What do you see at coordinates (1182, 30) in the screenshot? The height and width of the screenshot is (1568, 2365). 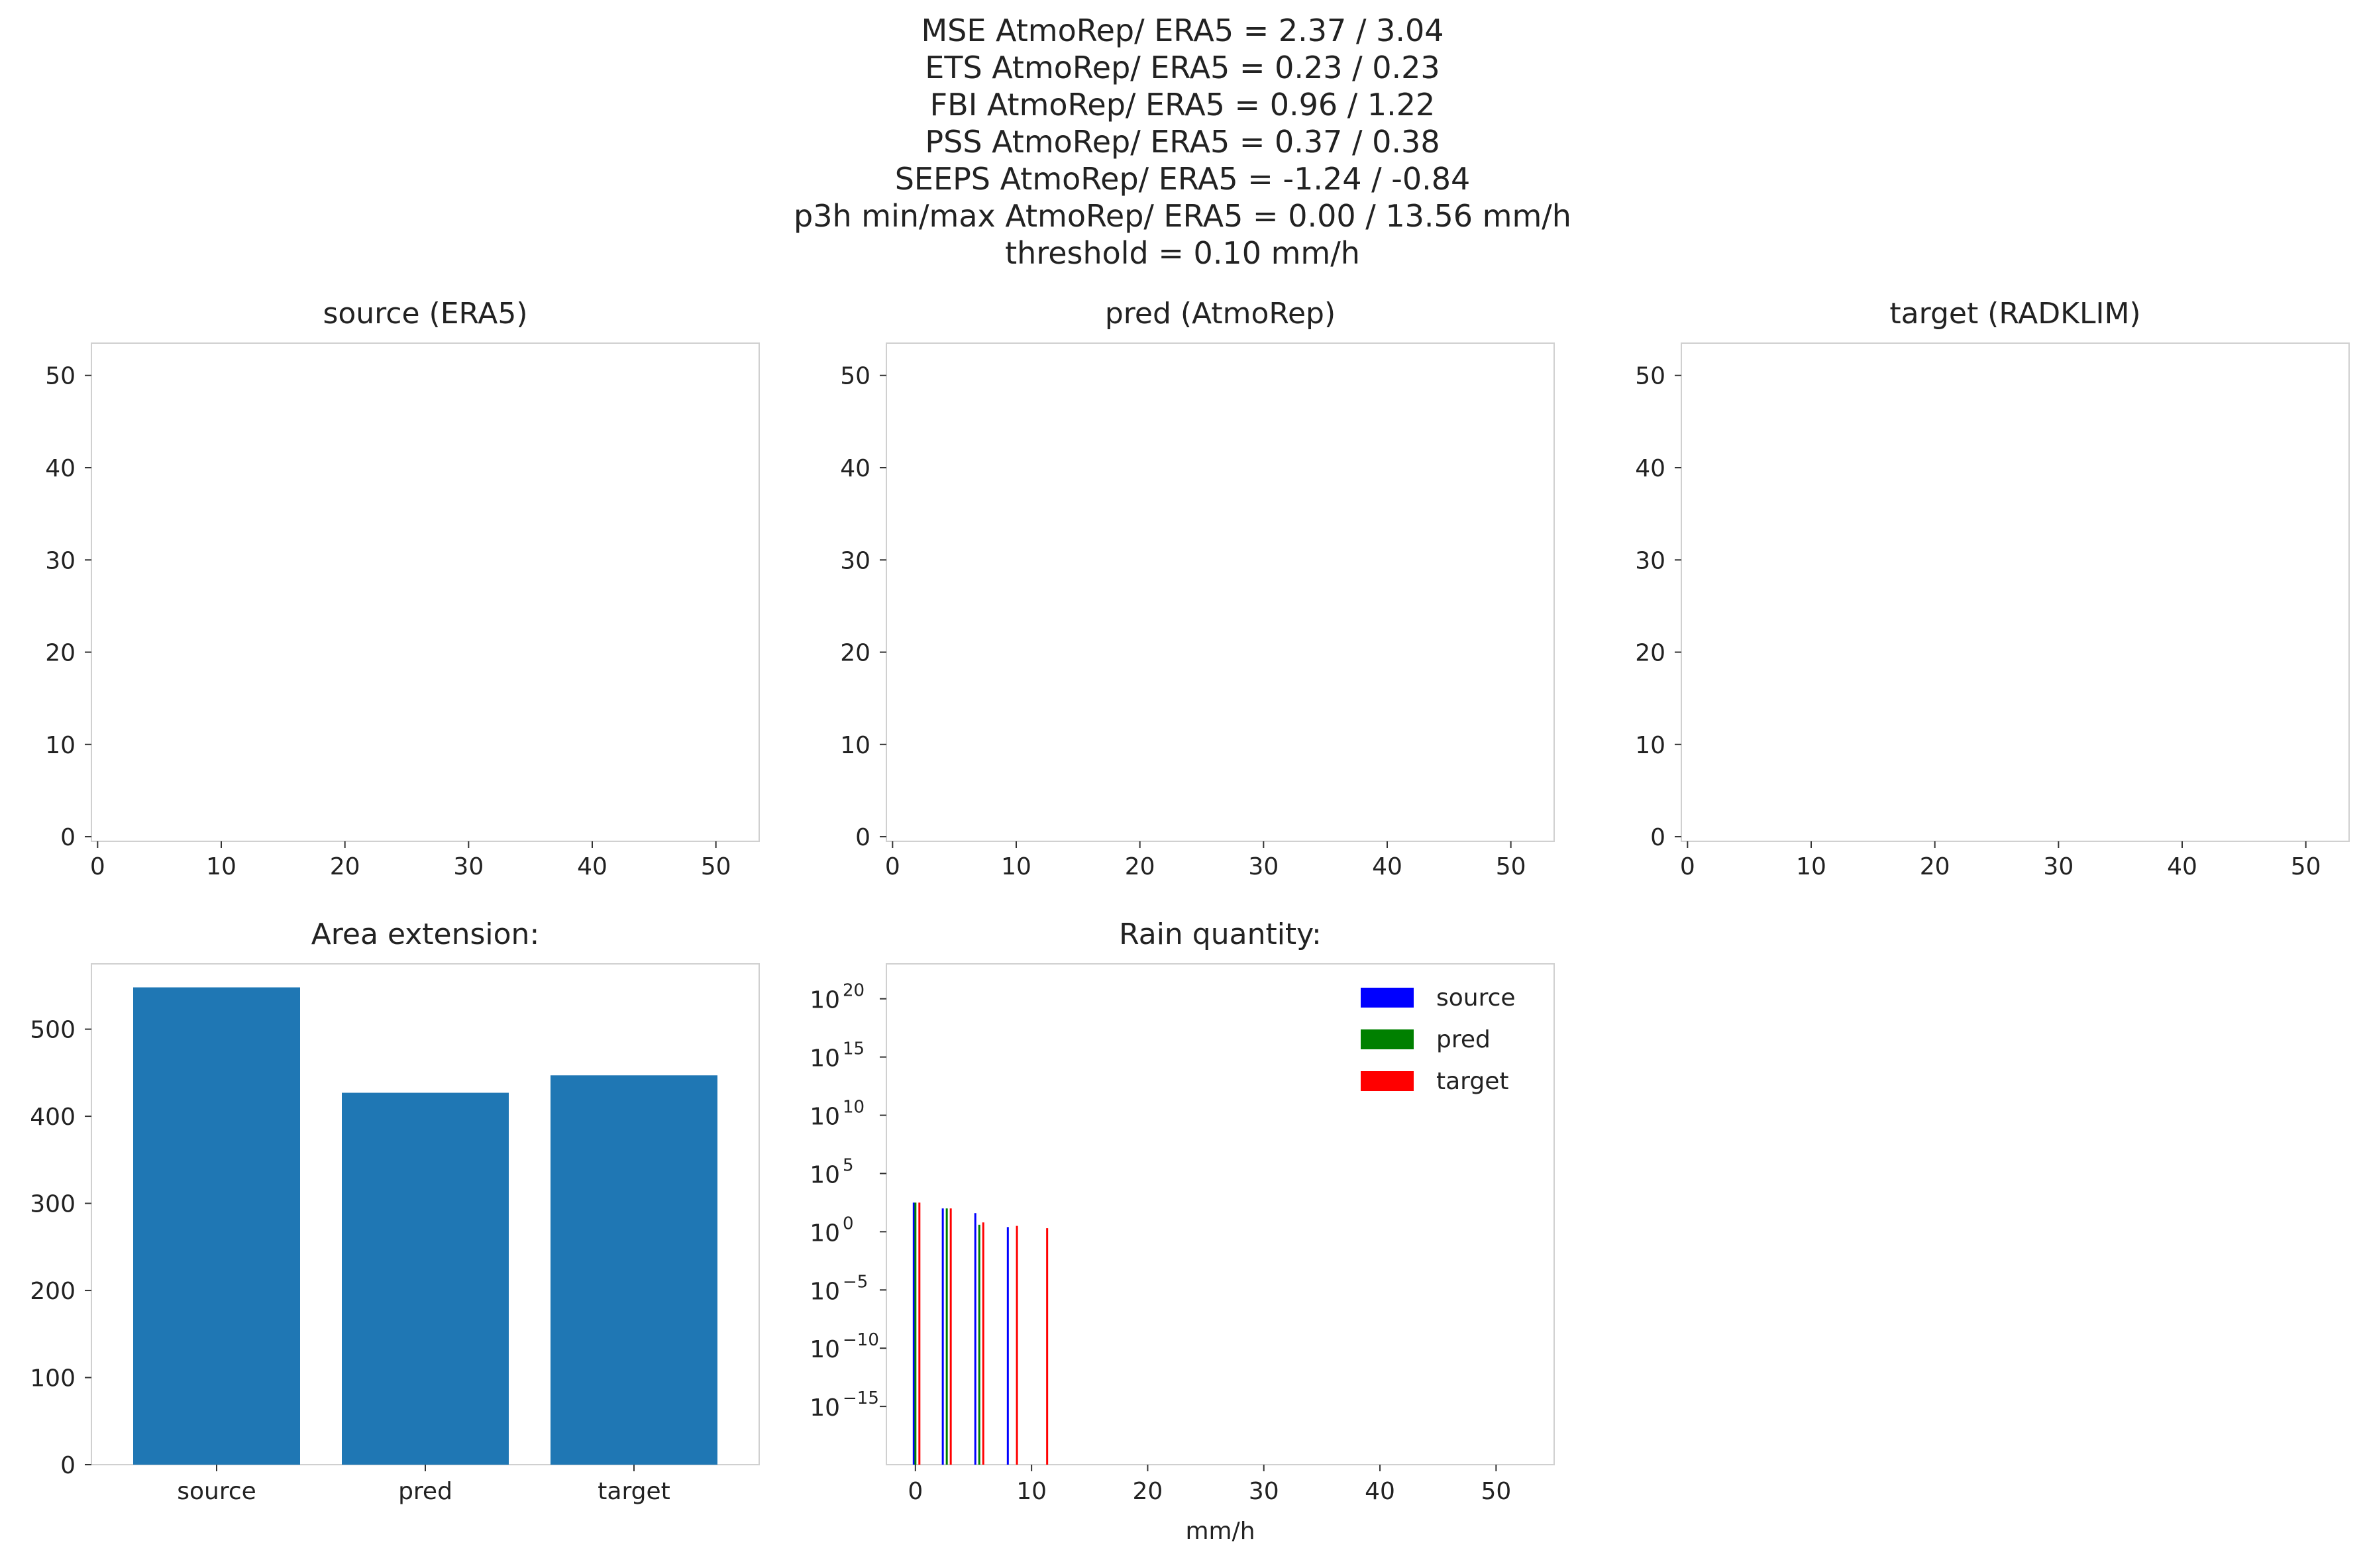 I see `header-line-mse: MSE AtmoRep/ ERA5 = 2.37 / 3.04` at bounding box center [1182, 30].